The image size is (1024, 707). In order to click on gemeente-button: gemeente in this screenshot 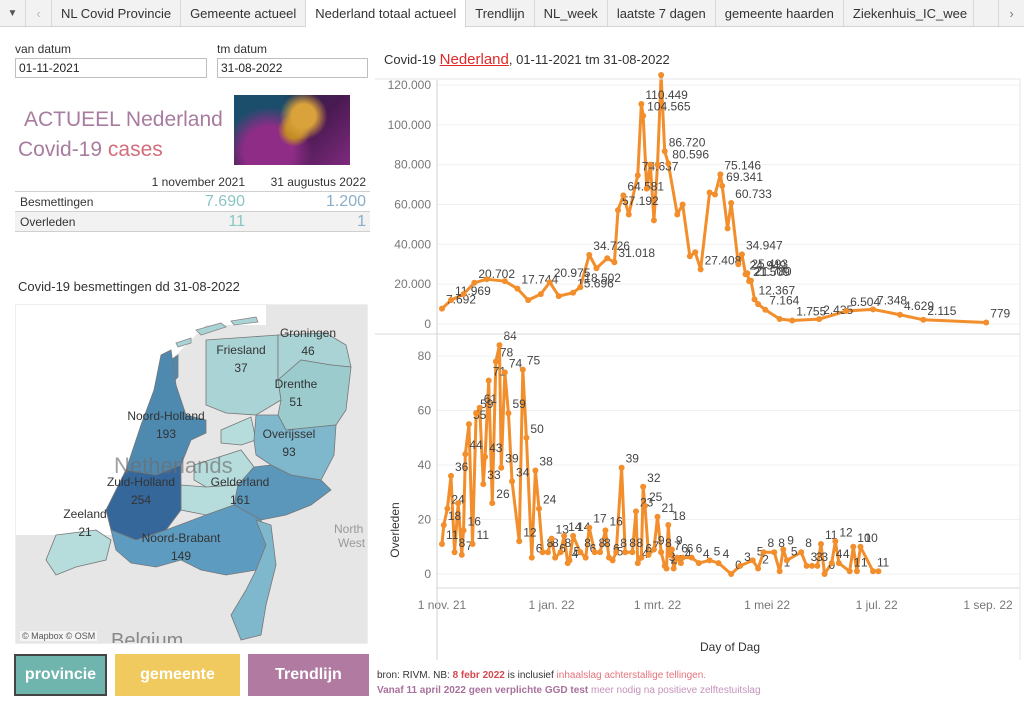, I will do `click(177, 675)`.